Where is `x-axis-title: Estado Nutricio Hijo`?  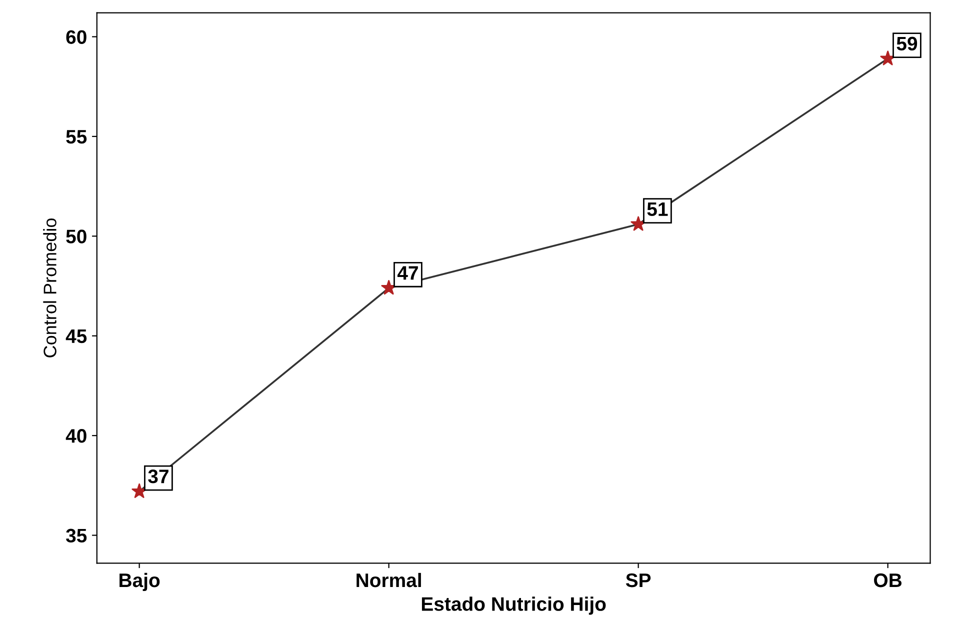 x-axis-title: Estado Nutricio Hijo is located at coordinates (514, 605).